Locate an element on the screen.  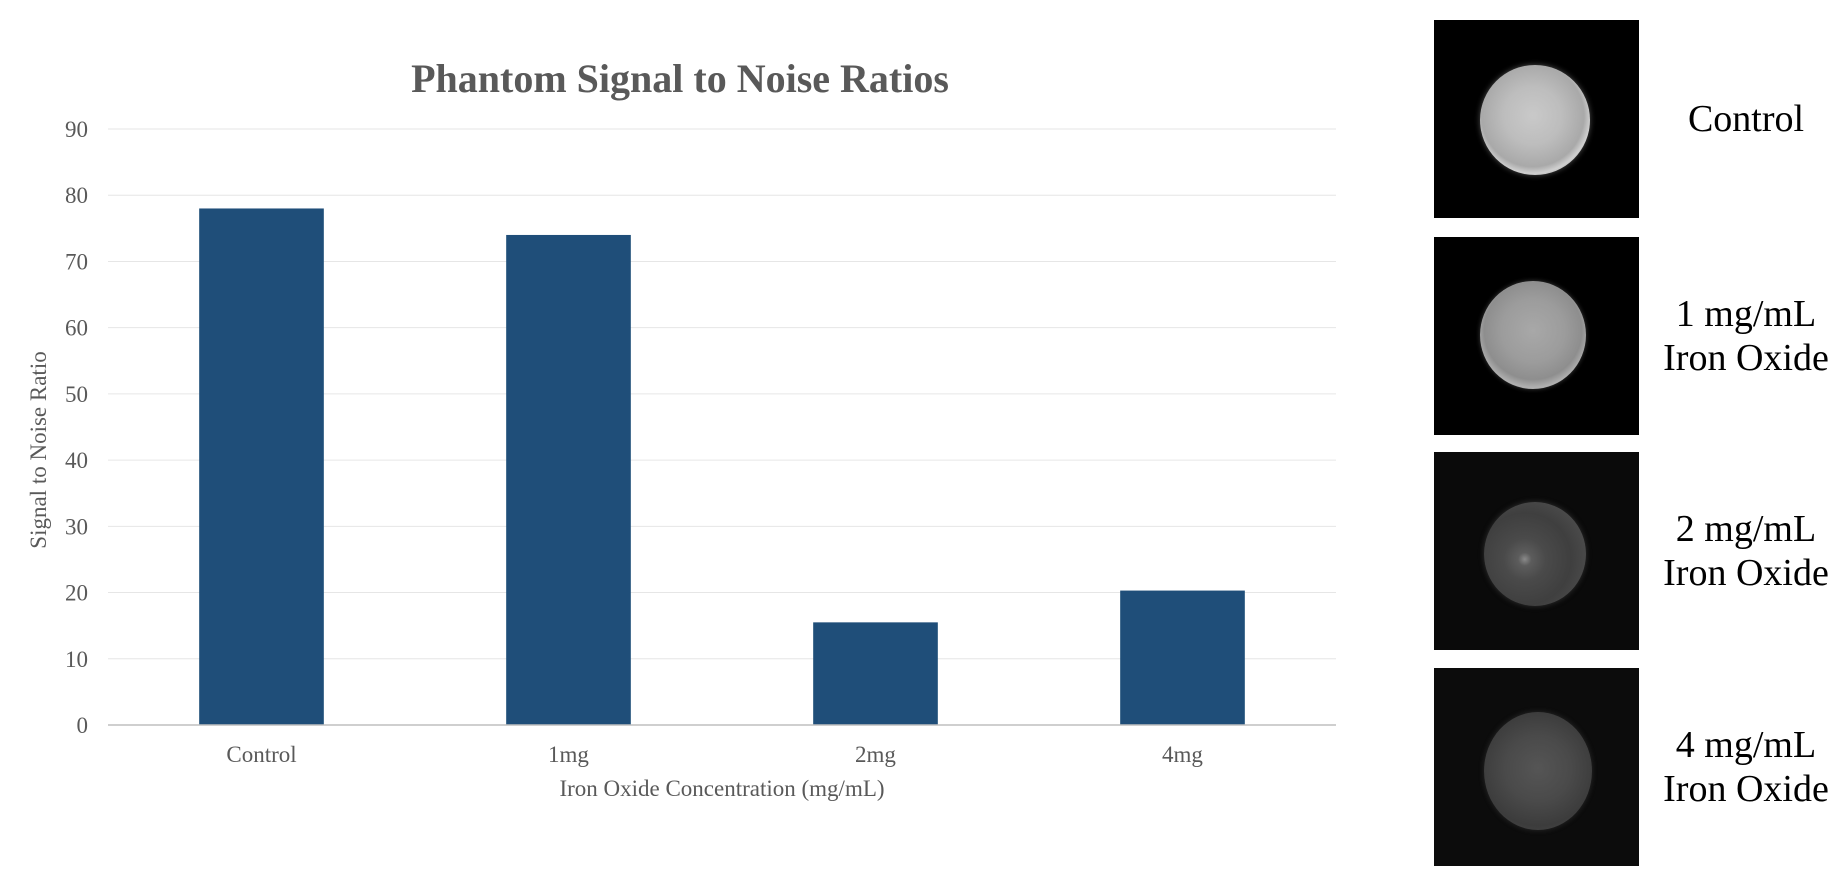
phantom-label-2mg: 2 mg/mL Iron Oxide is located at coordinates (1746, 551).